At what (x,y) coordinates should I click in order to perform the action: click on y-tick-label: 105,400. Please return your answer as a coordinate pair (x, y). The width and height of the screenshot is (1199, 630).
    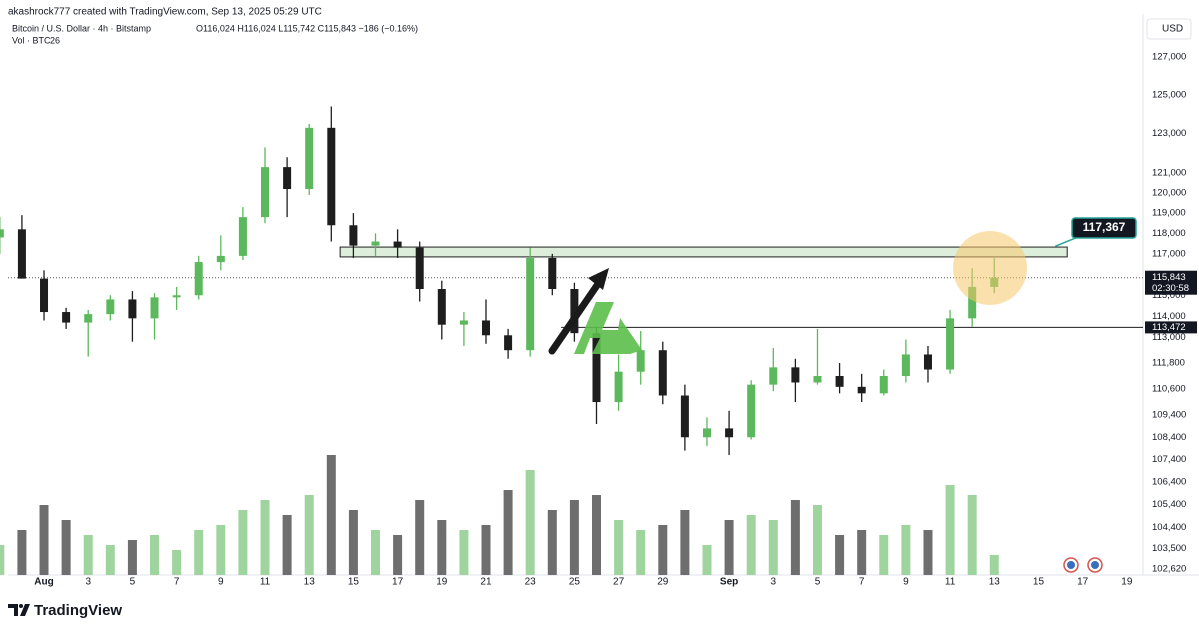
    Looking at the image, I should click on (1169, 504).